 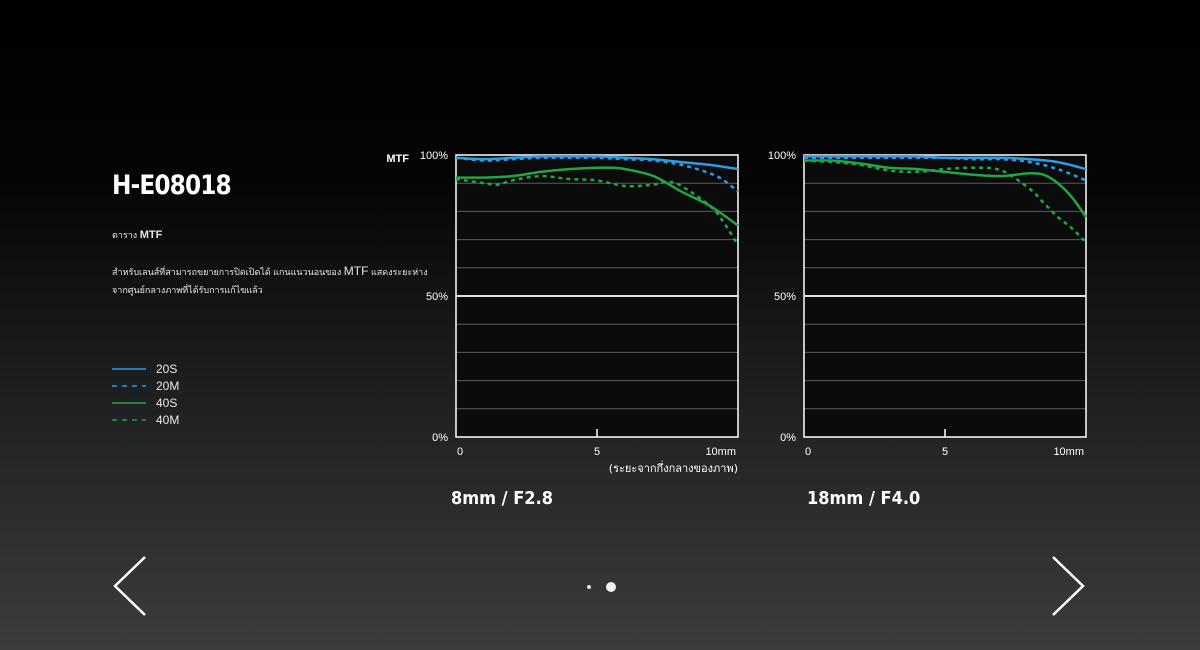 I want to click on chart-legend: 20S 20M 40S 40M, so click(x=172, y=396).